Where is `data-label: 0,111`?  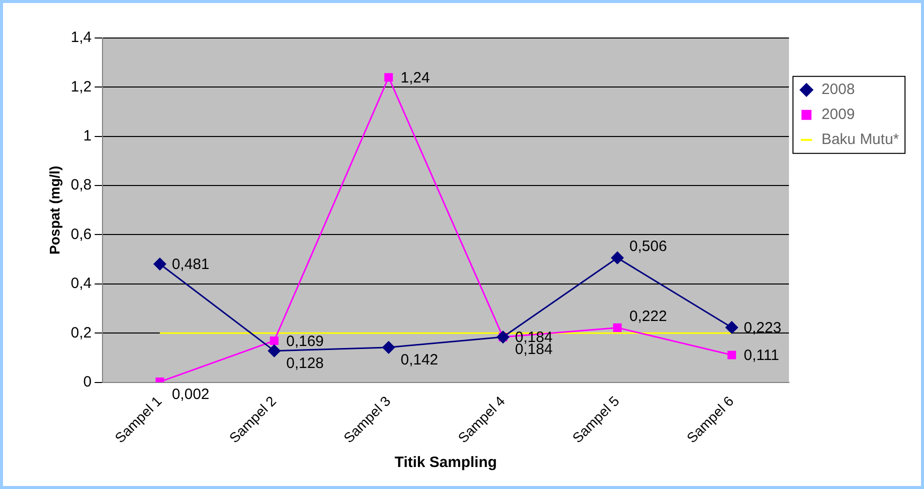 data-label: 0,111 is located at coordinates (762, 355).